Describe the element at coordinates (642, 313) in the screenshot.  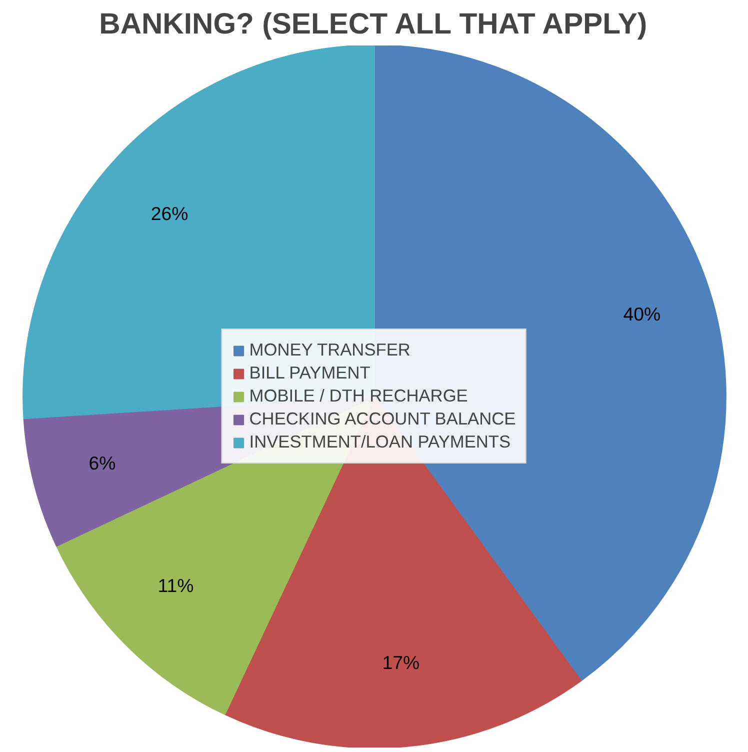
I see `data-label: 40%` at that location.